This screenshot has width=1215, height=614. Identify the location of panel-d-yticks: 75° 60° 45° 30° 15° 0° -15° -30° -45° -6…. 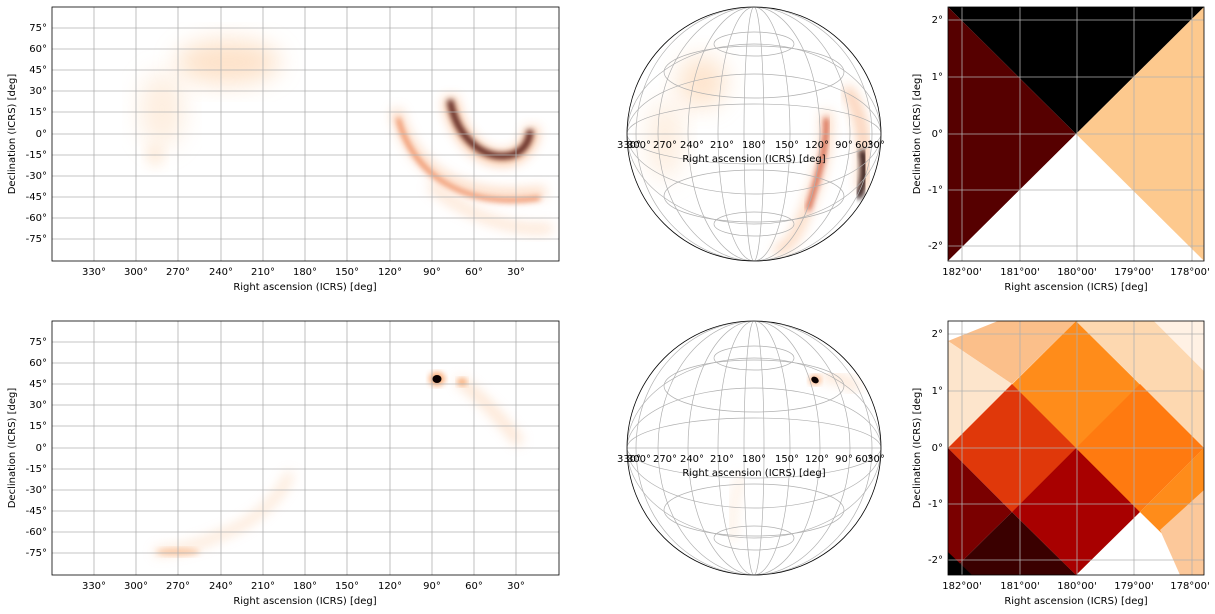
(36, 448).